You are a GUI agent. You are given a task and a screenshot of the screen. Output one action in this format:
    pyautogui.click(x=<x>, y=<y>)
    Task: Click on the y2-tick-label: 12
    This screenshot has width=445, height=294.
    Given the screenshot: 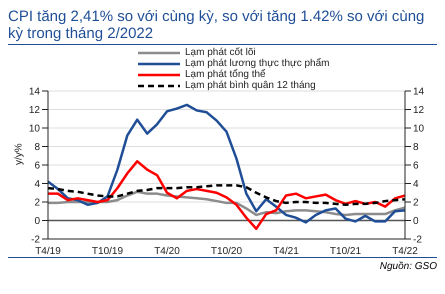 What is the action you would take?
    pyautogui.click(x=419, y=110)
    